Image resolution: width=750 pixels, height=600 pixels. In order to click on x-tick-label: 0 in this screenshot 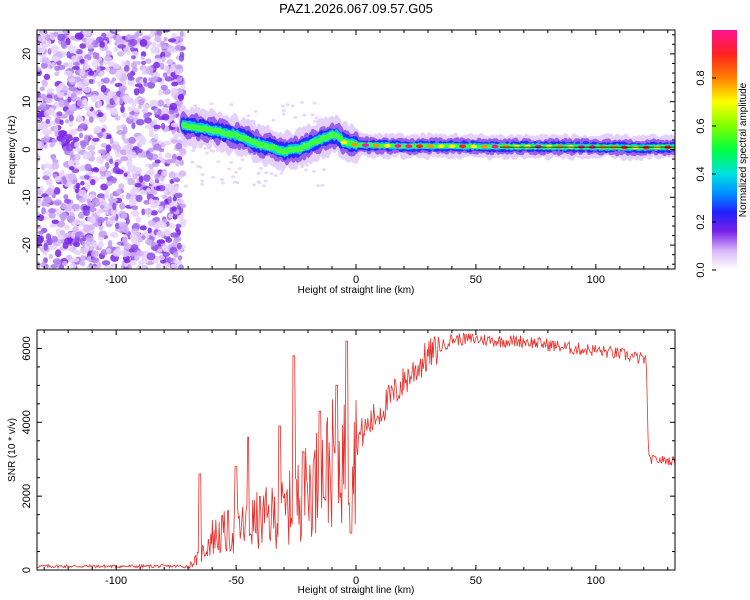, I will do `click(356, 280)`.